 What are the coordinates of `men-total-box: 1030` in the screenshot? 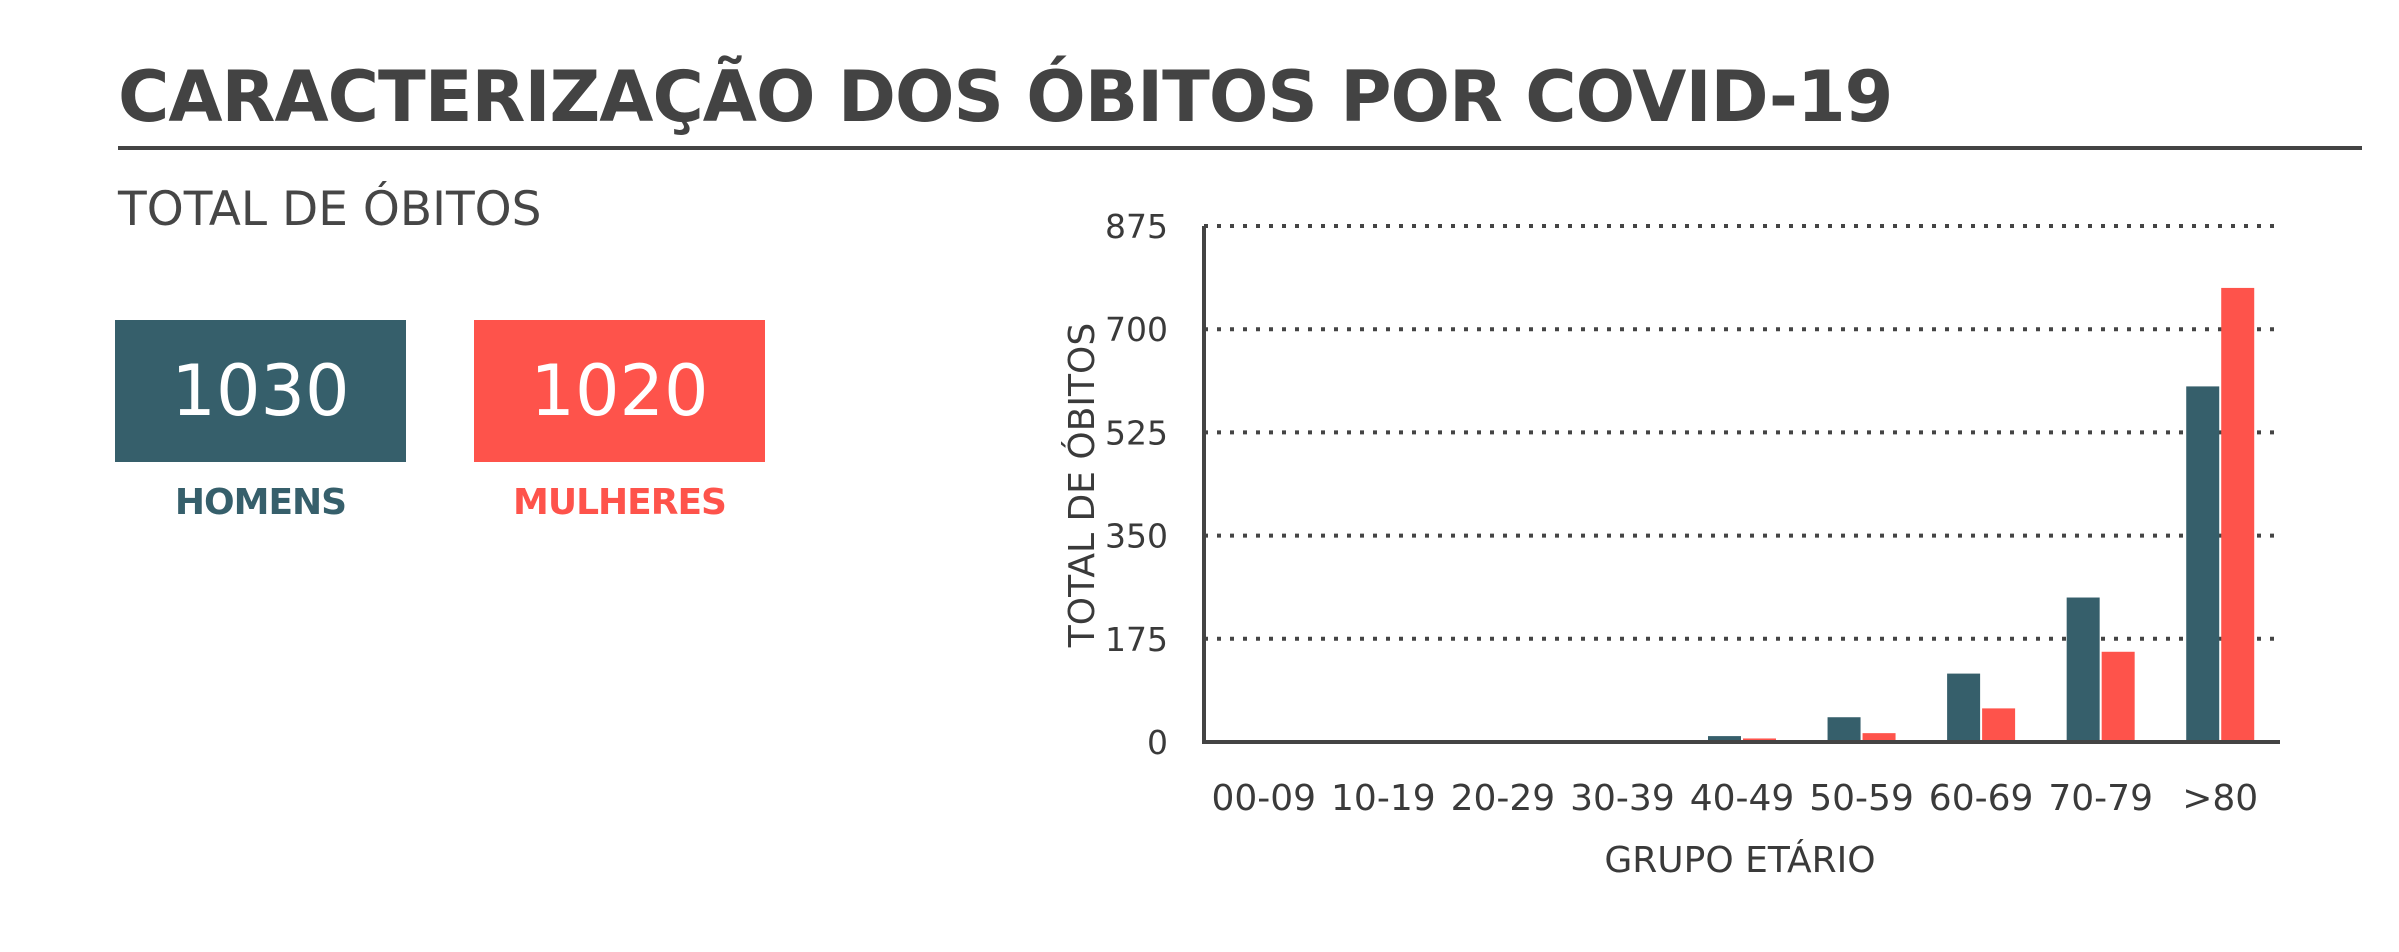 It's located at (260, 391).